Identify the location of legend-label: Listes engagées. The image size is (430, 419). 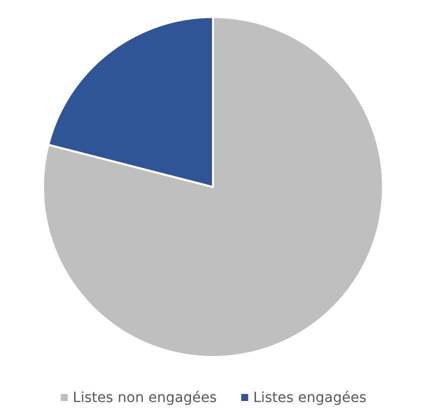
(309, 398).